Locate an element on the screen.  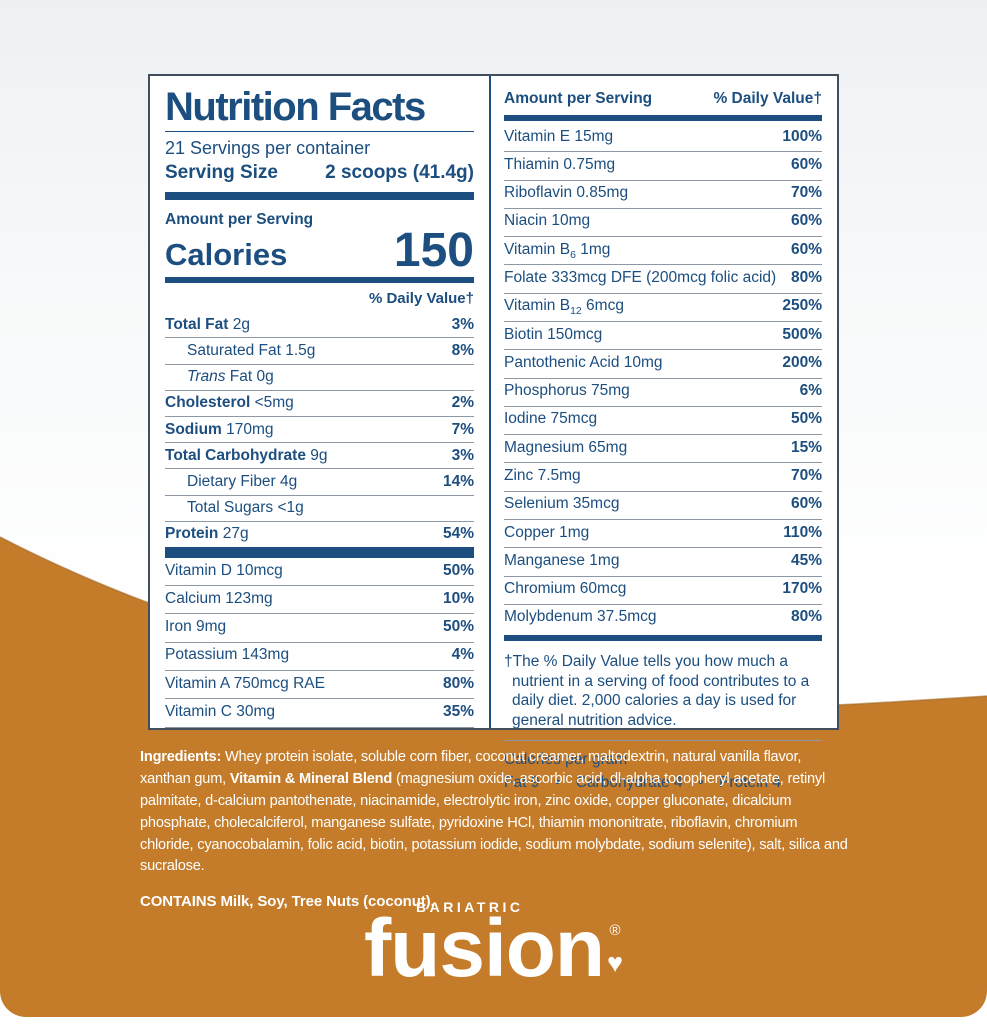
footnote-rule is located at coordinates (663, 741).